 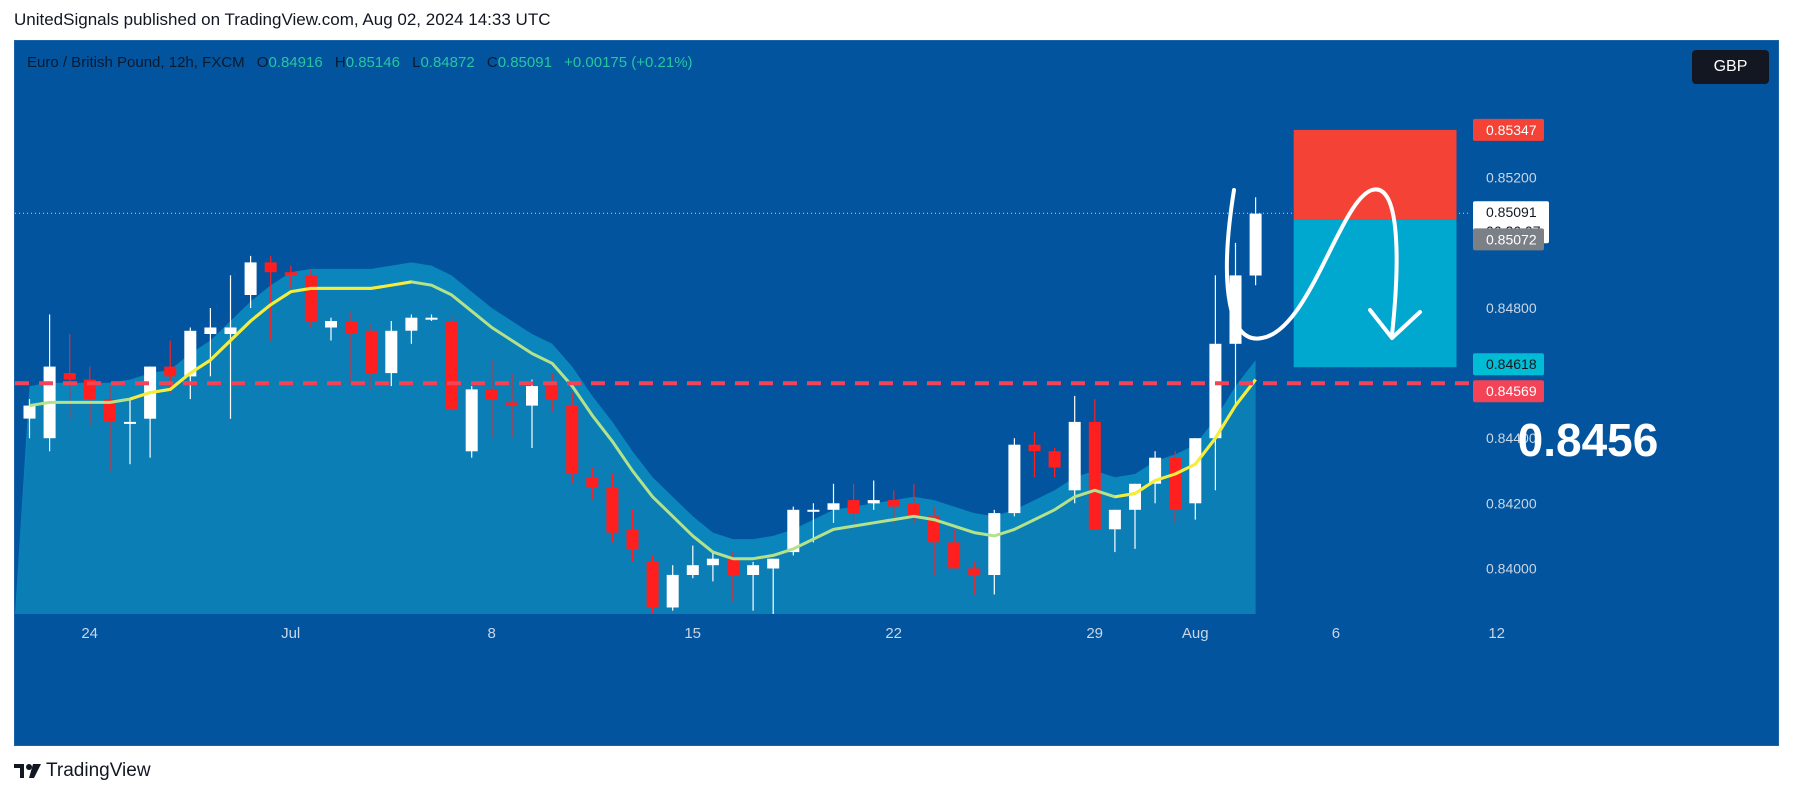 I want to click on price-axis: 0.84000 0.84200 0.84400 0.84800 0.85200, so click(x=1511, y=373).